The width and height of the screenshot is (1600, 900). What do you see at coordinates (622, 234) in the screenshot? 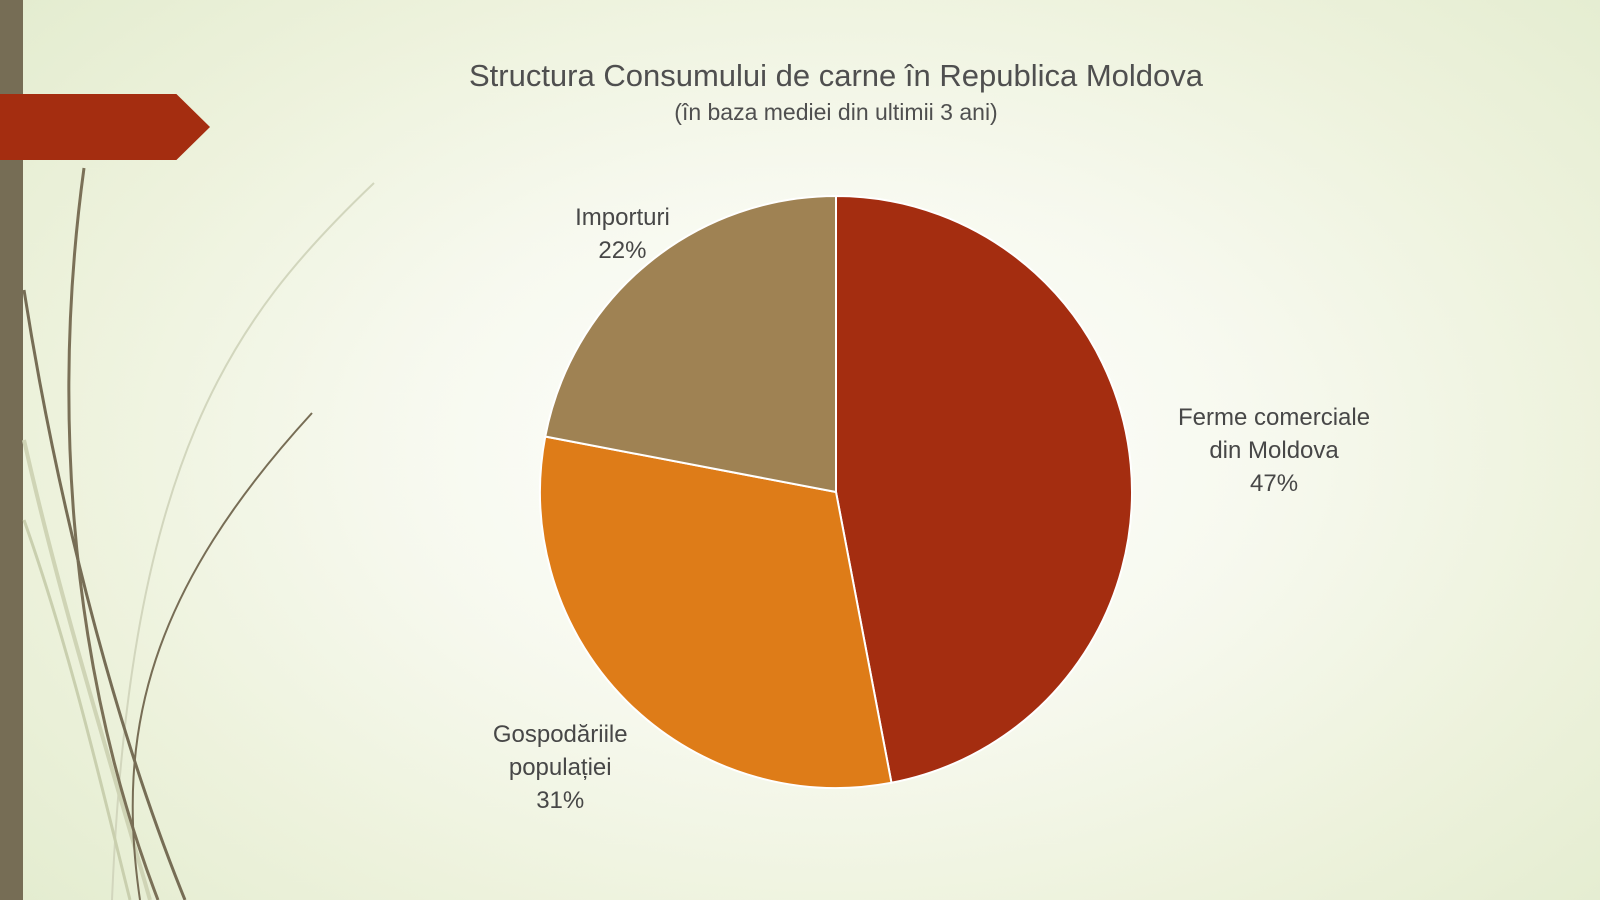
I see `slice-label-2: Importuri 22%` at bounding box center [622, 234].